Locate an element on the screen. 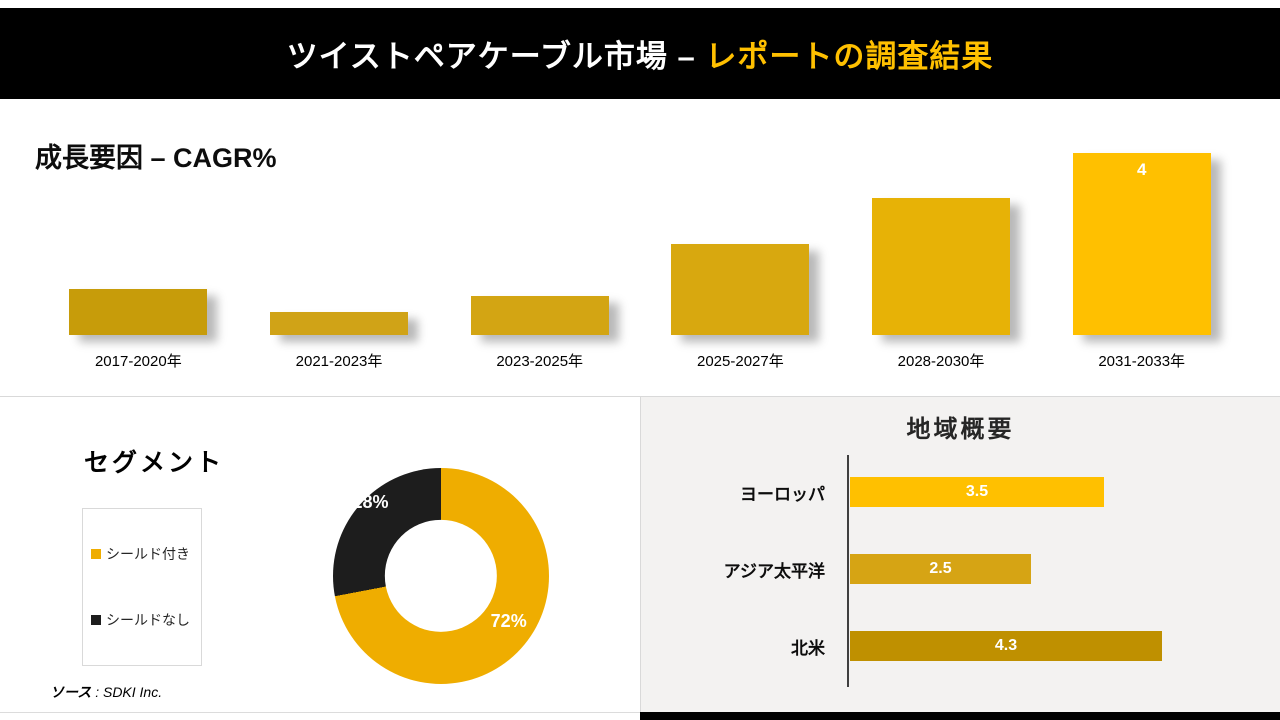 Image resolution: width=1280 pixels, height=720 pixels. x-axis-label: 2021-2023年 is located at coordinates (339, 361).